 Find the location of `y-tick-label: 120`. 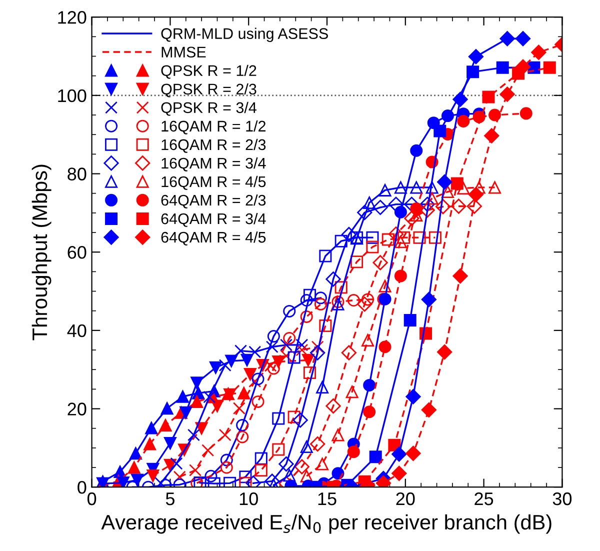

y-tick-label: 120 is located at coordinates (72, 17).